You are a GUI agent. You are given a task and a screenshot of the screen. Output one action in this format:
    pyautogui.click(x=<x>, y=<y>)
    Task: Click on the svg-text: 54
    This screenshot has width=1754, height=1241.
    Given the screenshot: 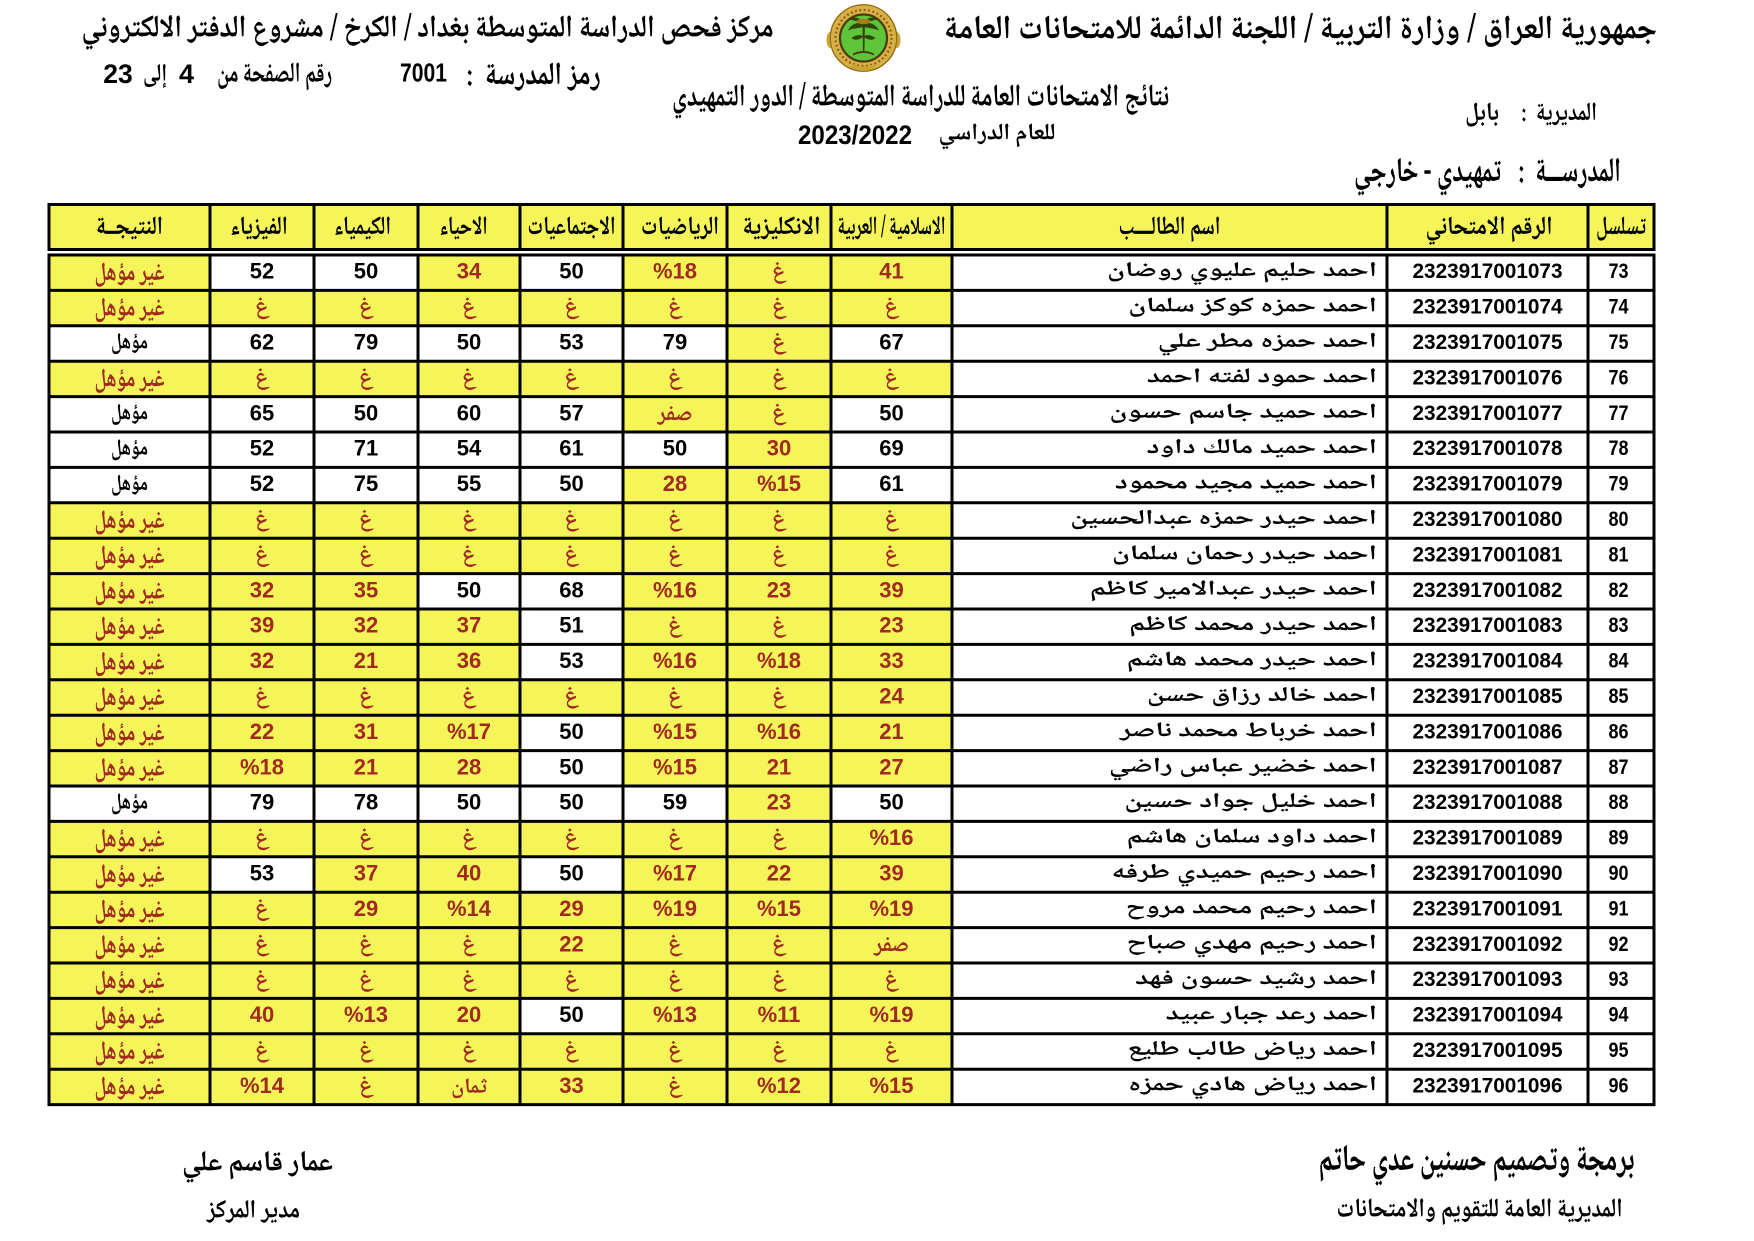 What is the action you would take?
    pyautogui.click(x=469, y=448)
    